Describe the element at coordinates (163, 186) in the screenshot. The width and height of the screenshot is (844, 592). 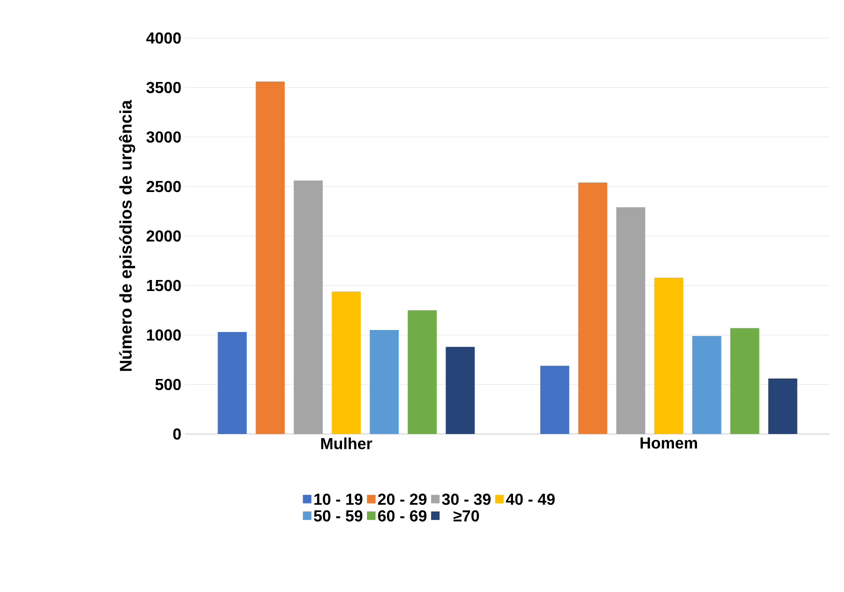
I see `y-tick-label: 2500` at that location.